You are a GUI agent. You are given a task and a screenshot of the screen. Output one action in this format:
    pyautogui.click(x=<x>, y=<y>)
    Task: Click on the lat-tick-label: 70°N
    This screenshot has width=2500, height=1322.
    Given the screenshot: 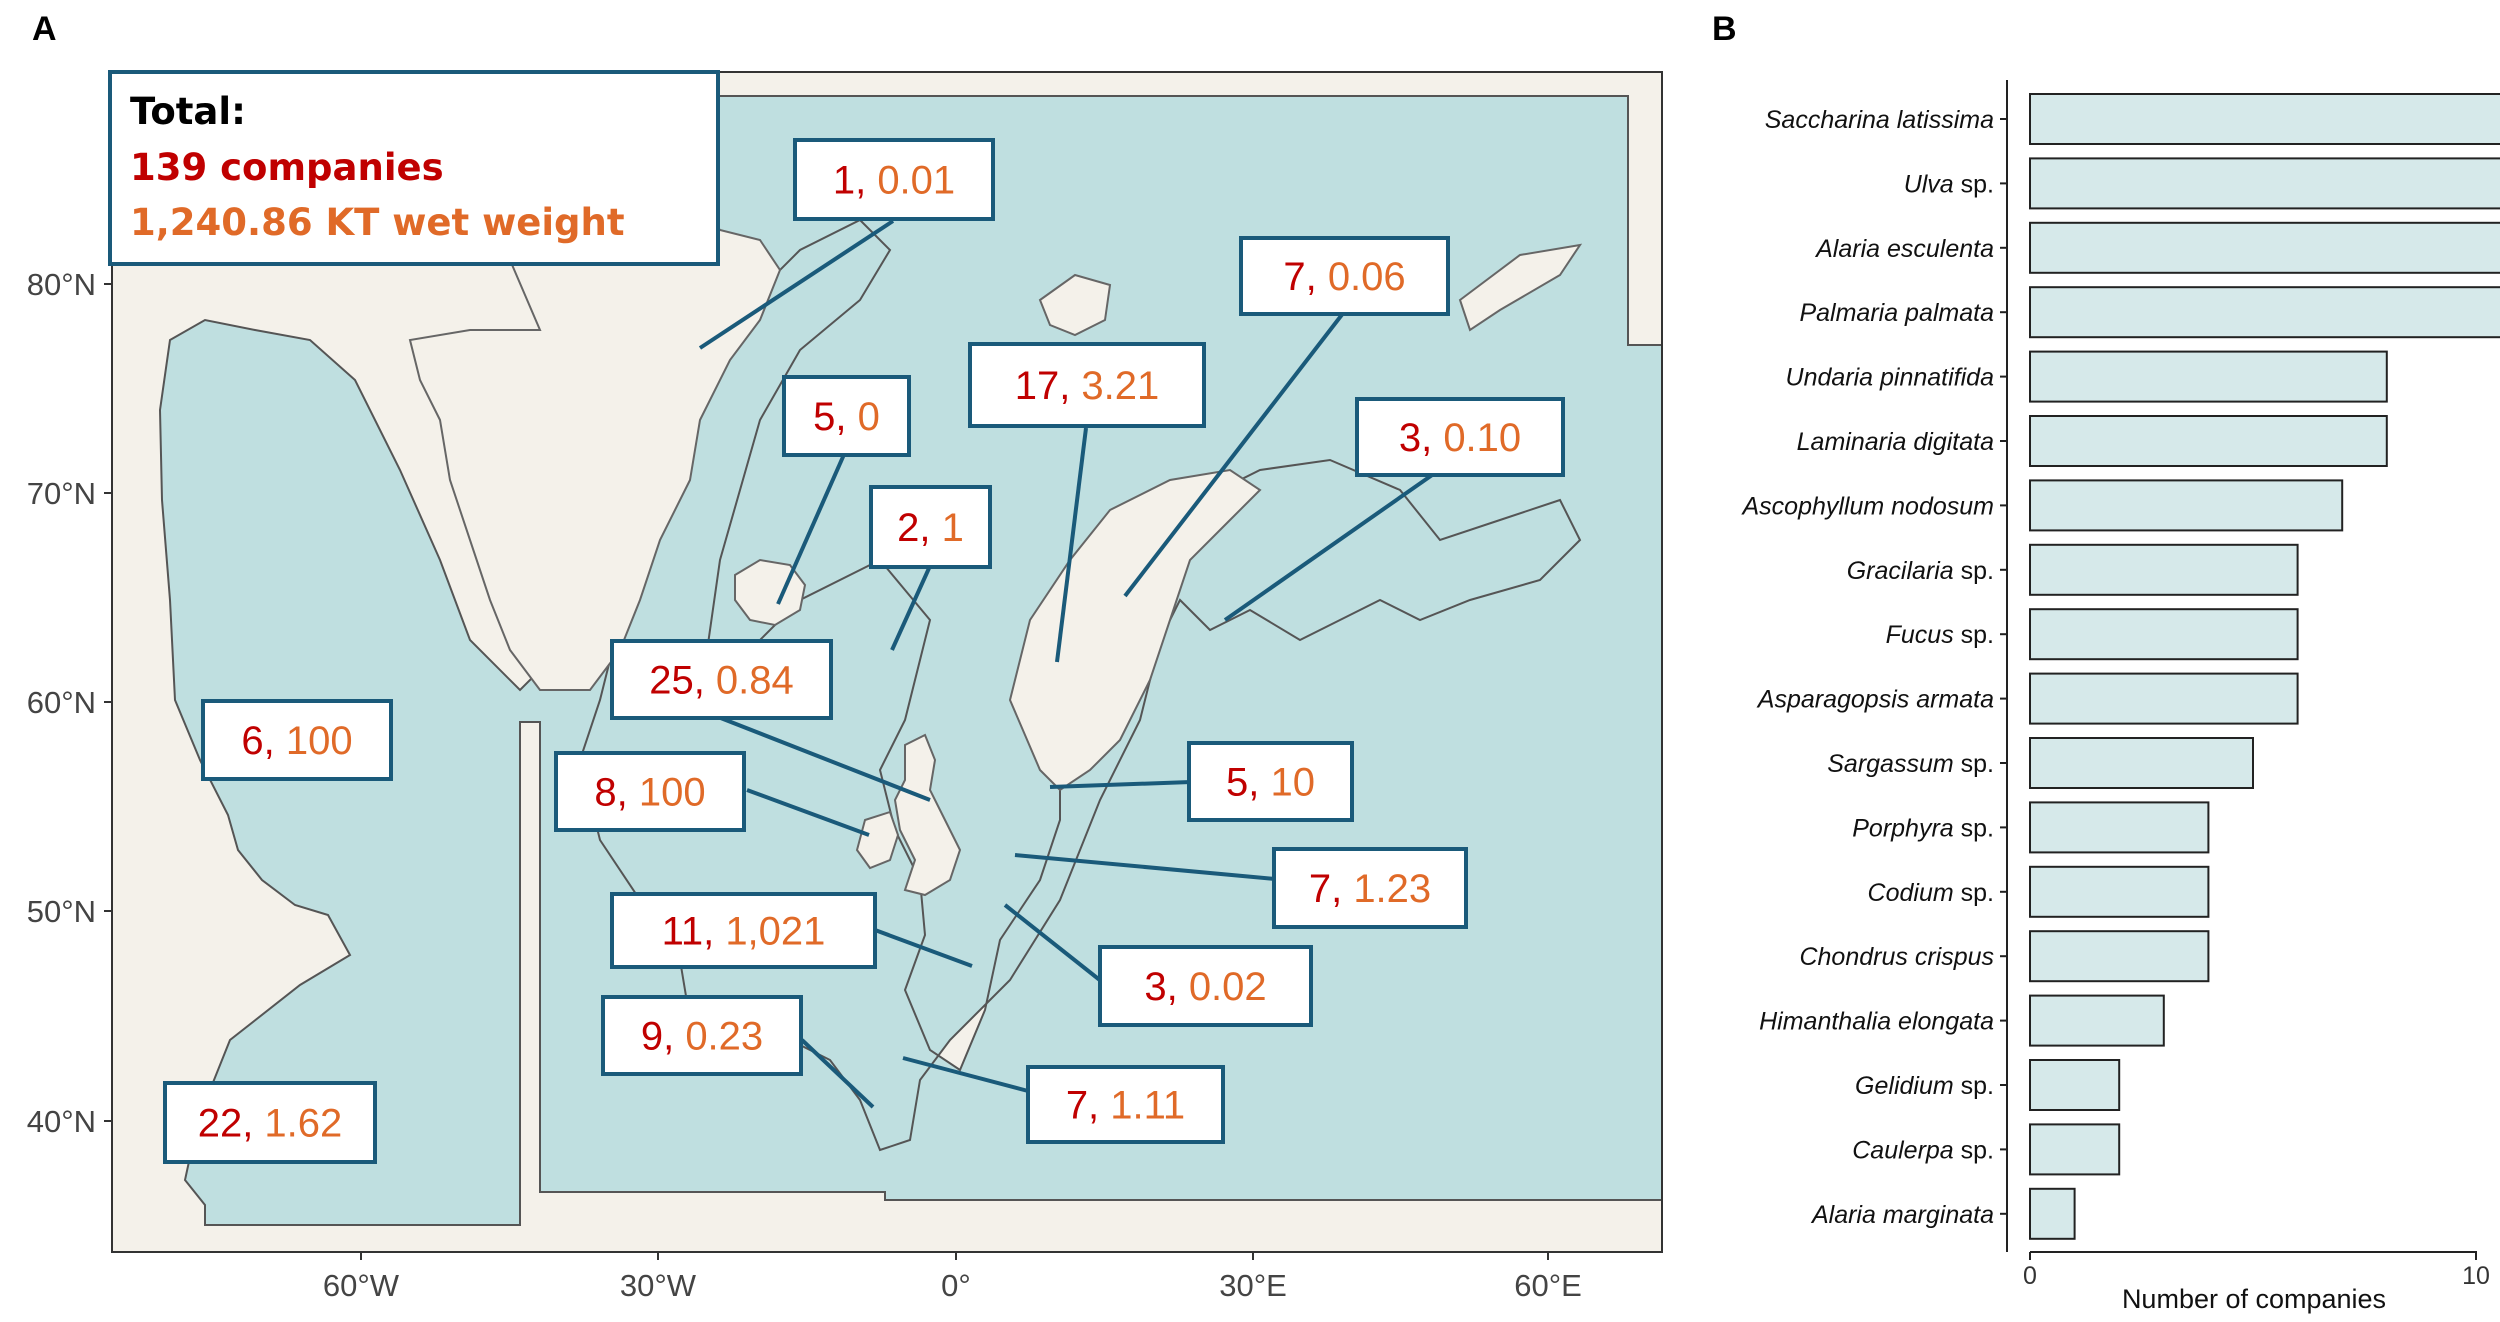 What is the action you would take?
    pyautogui.click(x=61, y=493)
    